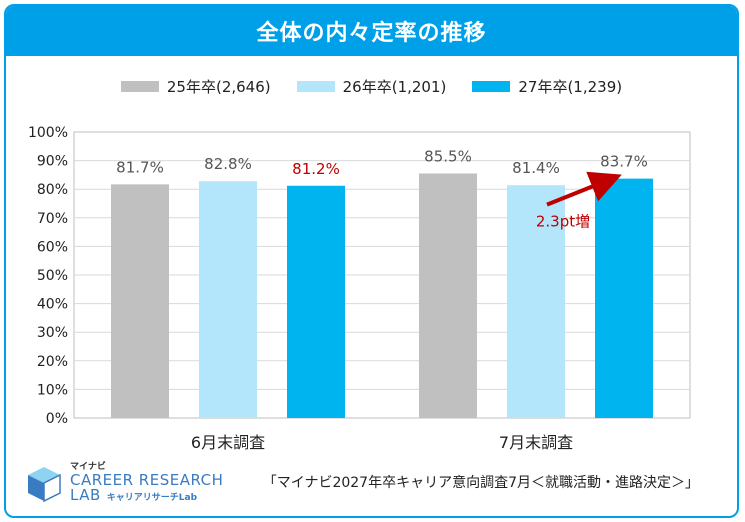 The width and height of the screenshot is (745, 522). I want to click on y-tick-label: 40%, so click(52, 305).